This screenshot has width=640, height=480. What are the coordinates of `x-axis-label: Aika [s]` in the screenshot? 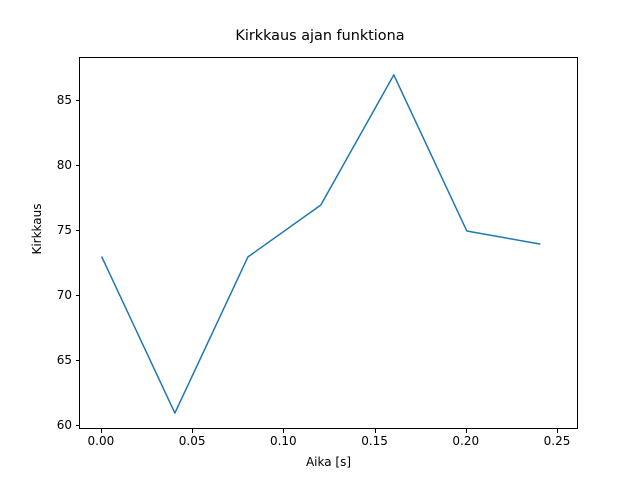 It's located at (328, 462).